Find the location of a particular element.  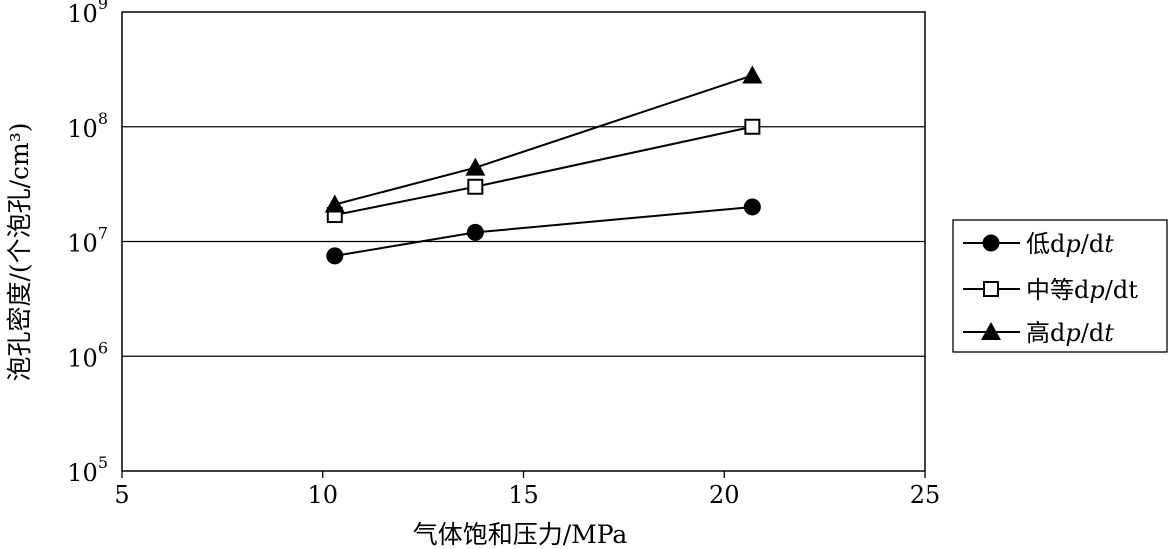

legend-label: 低dp/dt is located at coordinates (1070, 244).